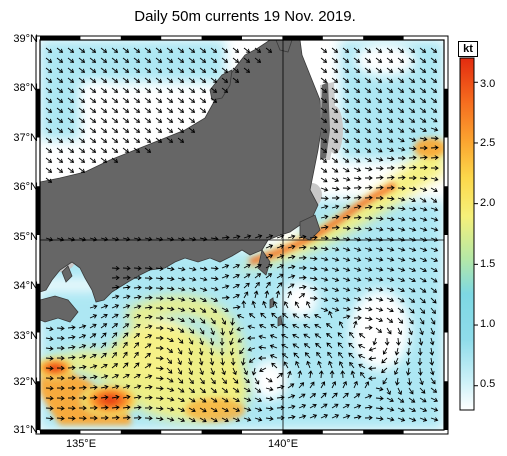  What do you see at coordinates (488, 384) in the screenshot?
I see `colorbar-tick-label-0-5: 0.5` at bounding box center [488, 384].